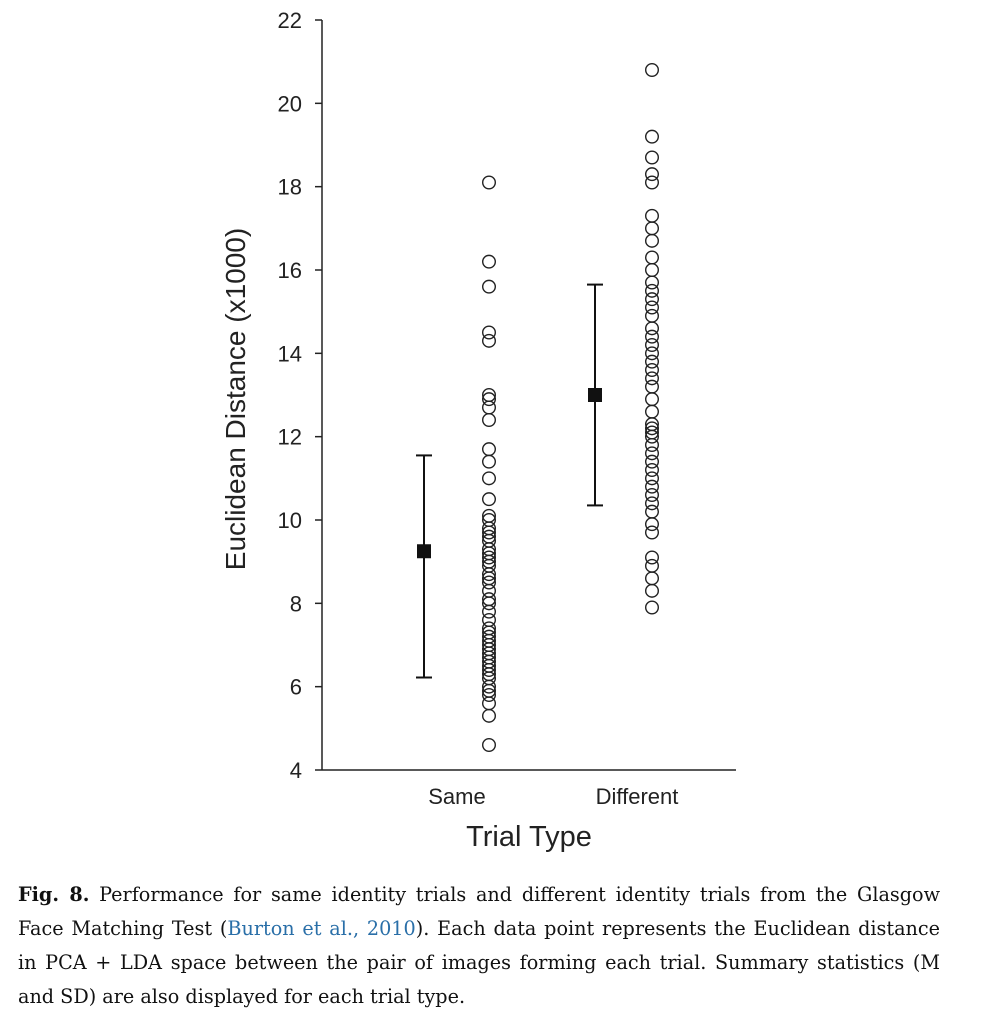  What do you see at coordinates (290, 437) in the screenshot?
I see `y-tick-label: 12` at bounding box center [290, 437].